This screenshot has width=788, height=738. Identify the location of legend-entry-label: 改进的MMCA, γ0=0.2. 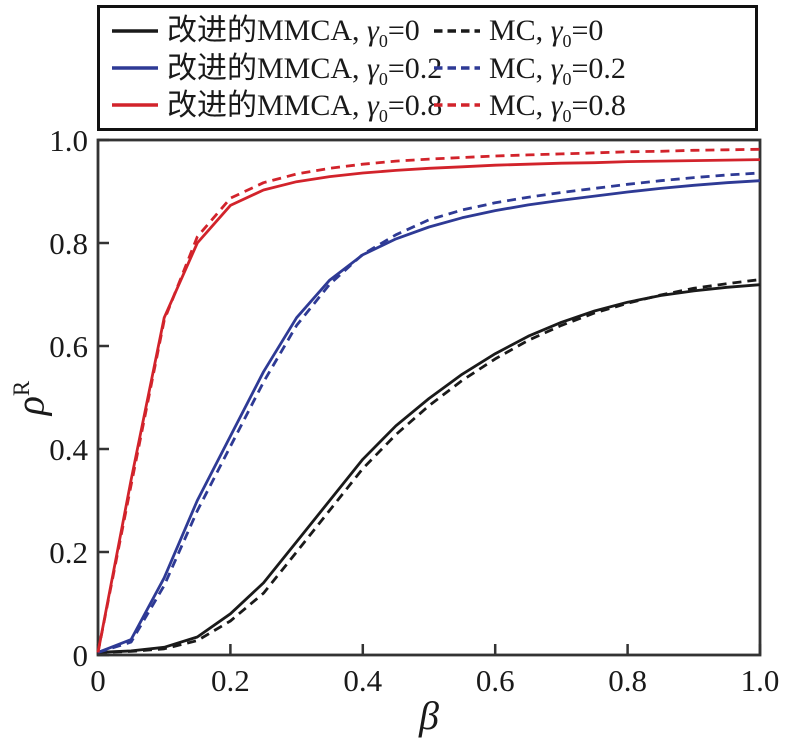
(305, 70).